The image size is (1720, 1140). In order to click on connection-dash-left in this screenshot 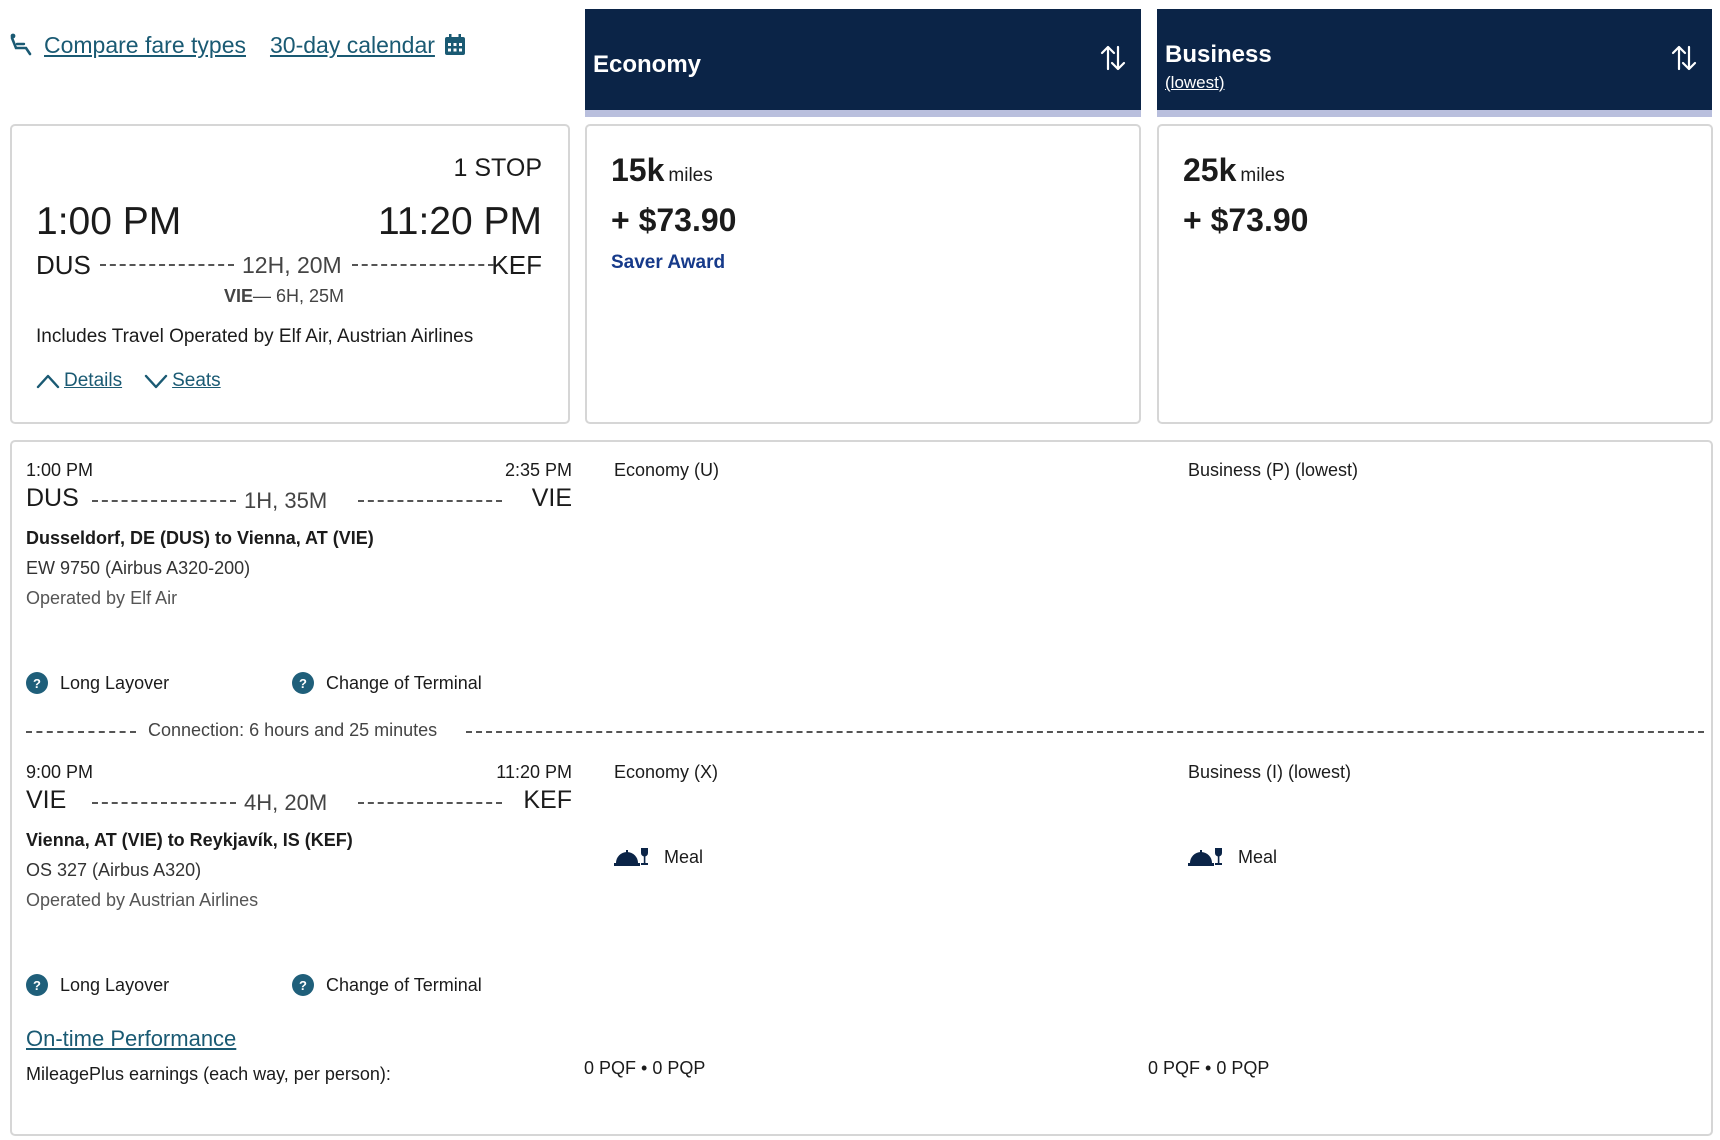, I will do `click(81, 732)`.